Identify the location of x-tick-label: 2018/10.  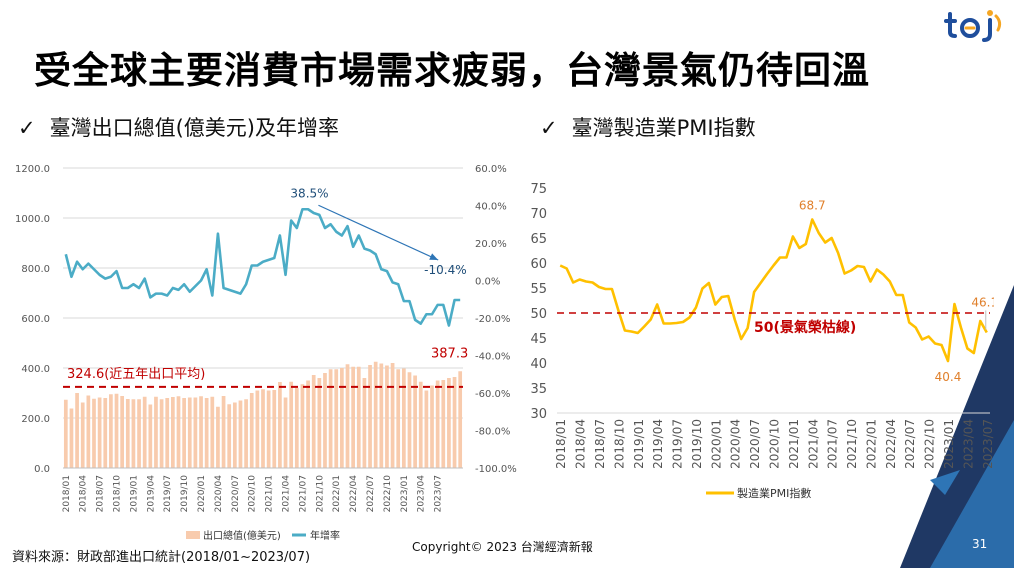
(118, 494).